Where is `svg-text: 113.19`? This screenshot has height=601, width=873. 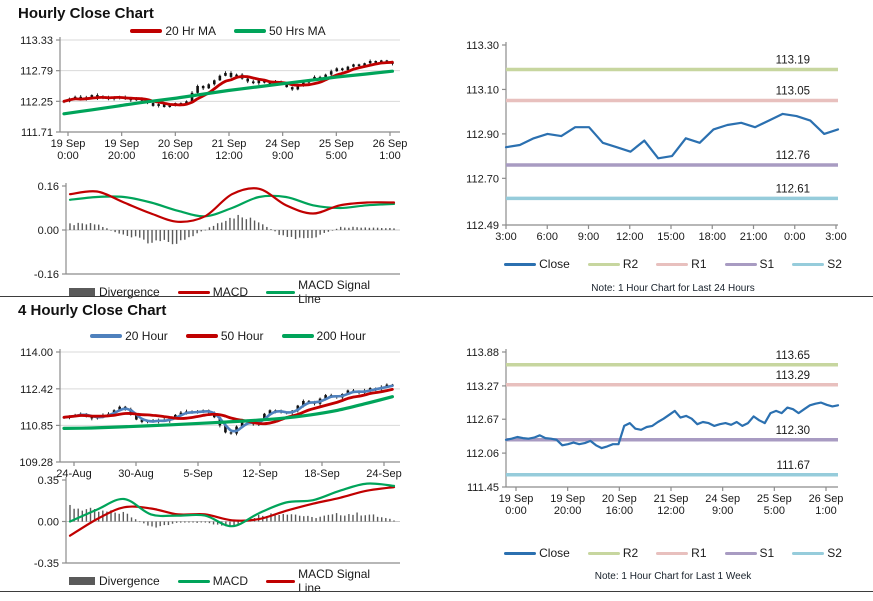
svg-text: 113.19 is located at coordinates (793, 60).